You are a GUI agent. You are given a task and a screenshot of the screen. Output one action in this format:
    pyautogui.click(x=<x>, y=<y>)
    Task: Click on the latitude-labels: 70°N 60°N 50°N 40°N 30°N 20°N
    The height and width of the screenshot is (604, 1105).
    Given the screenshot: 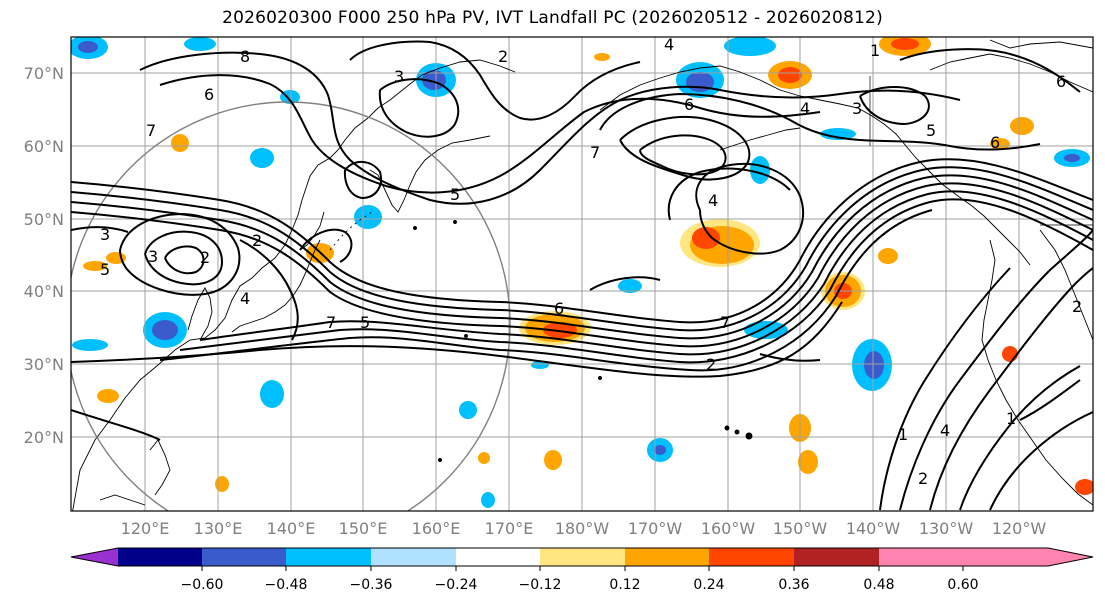 What is the action you would take?
    pyautogui.click(x=44, y=255)
    